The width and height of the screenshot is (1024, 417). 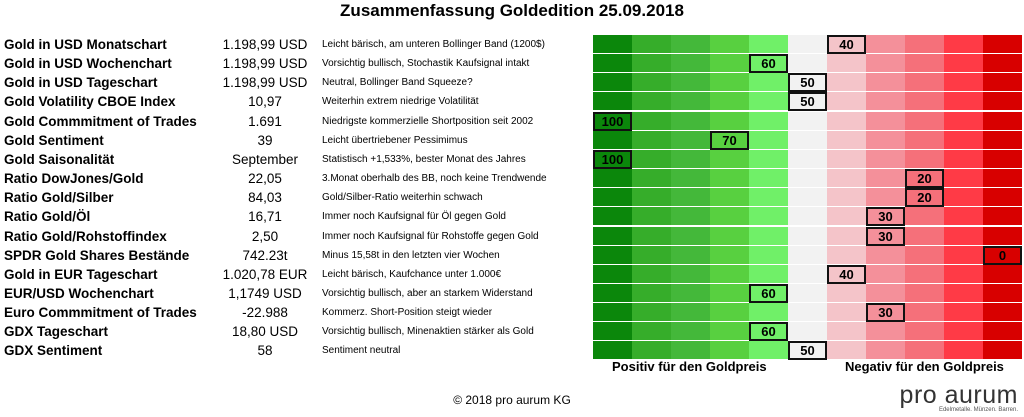 I want to click on pro-aurum-logo: pro aurum Edelmetalle. Münzen. Barren., so click(x=959, y=398).